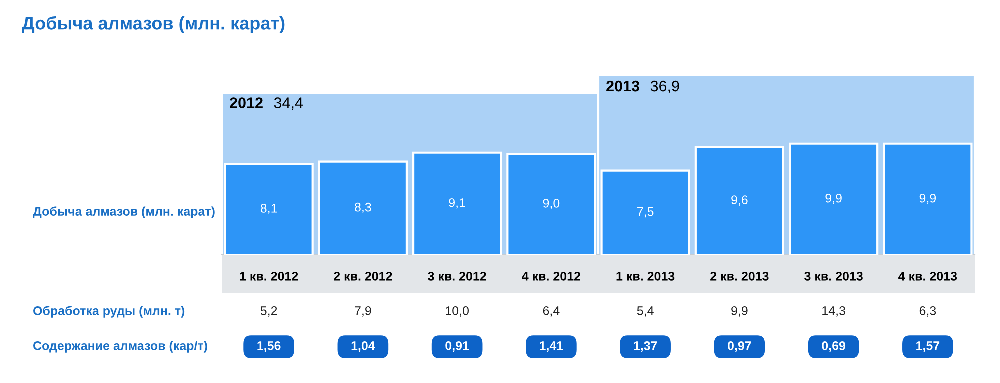 This screenshot has width=1000, height=383. I want to click on text: 36,9, so click(665, 87).